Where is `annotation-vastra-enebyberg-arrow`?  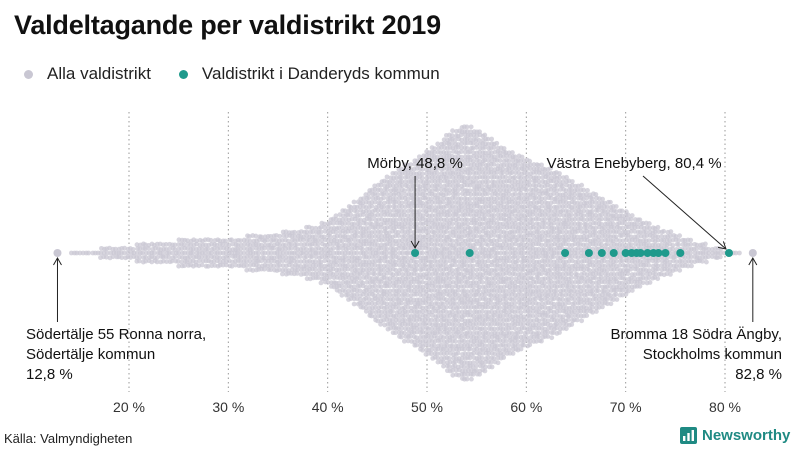 annotation-vastra-enebyberg-arrow is located at coordinates (684, 212).